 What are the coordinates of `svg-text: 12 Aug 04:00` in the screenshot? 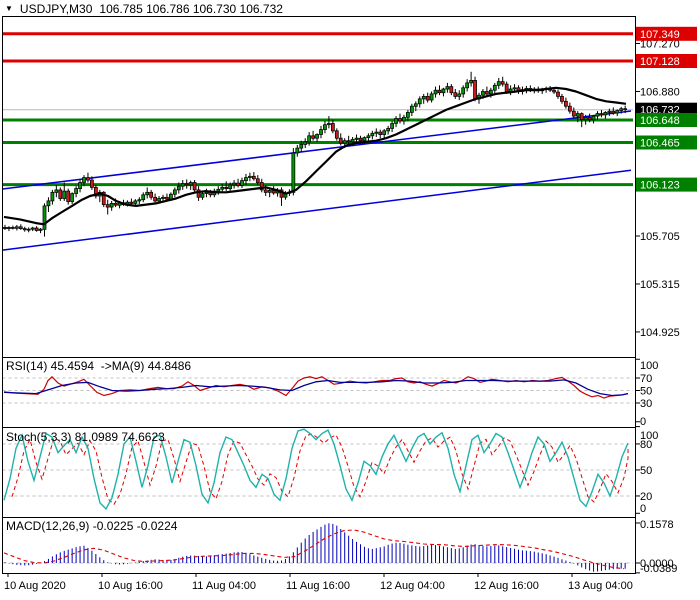 It's located at (412, 586).